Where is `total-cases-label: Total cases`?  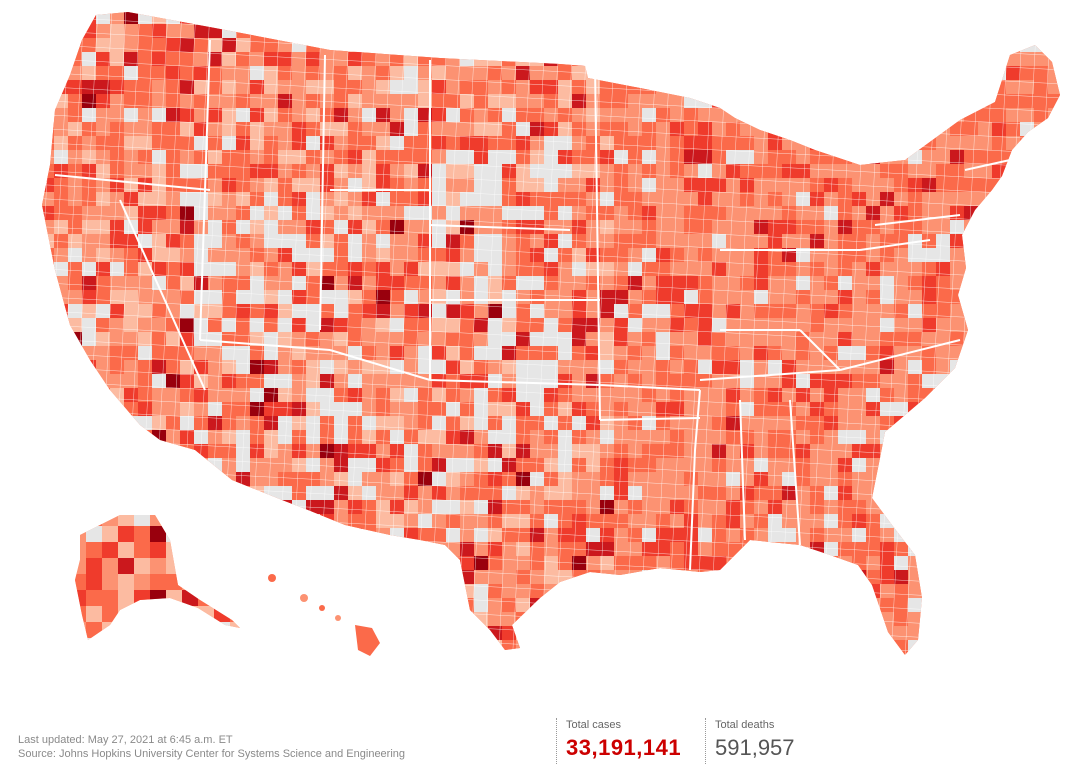 total-cases-label: Total cases is located at coordinates (594, 725).